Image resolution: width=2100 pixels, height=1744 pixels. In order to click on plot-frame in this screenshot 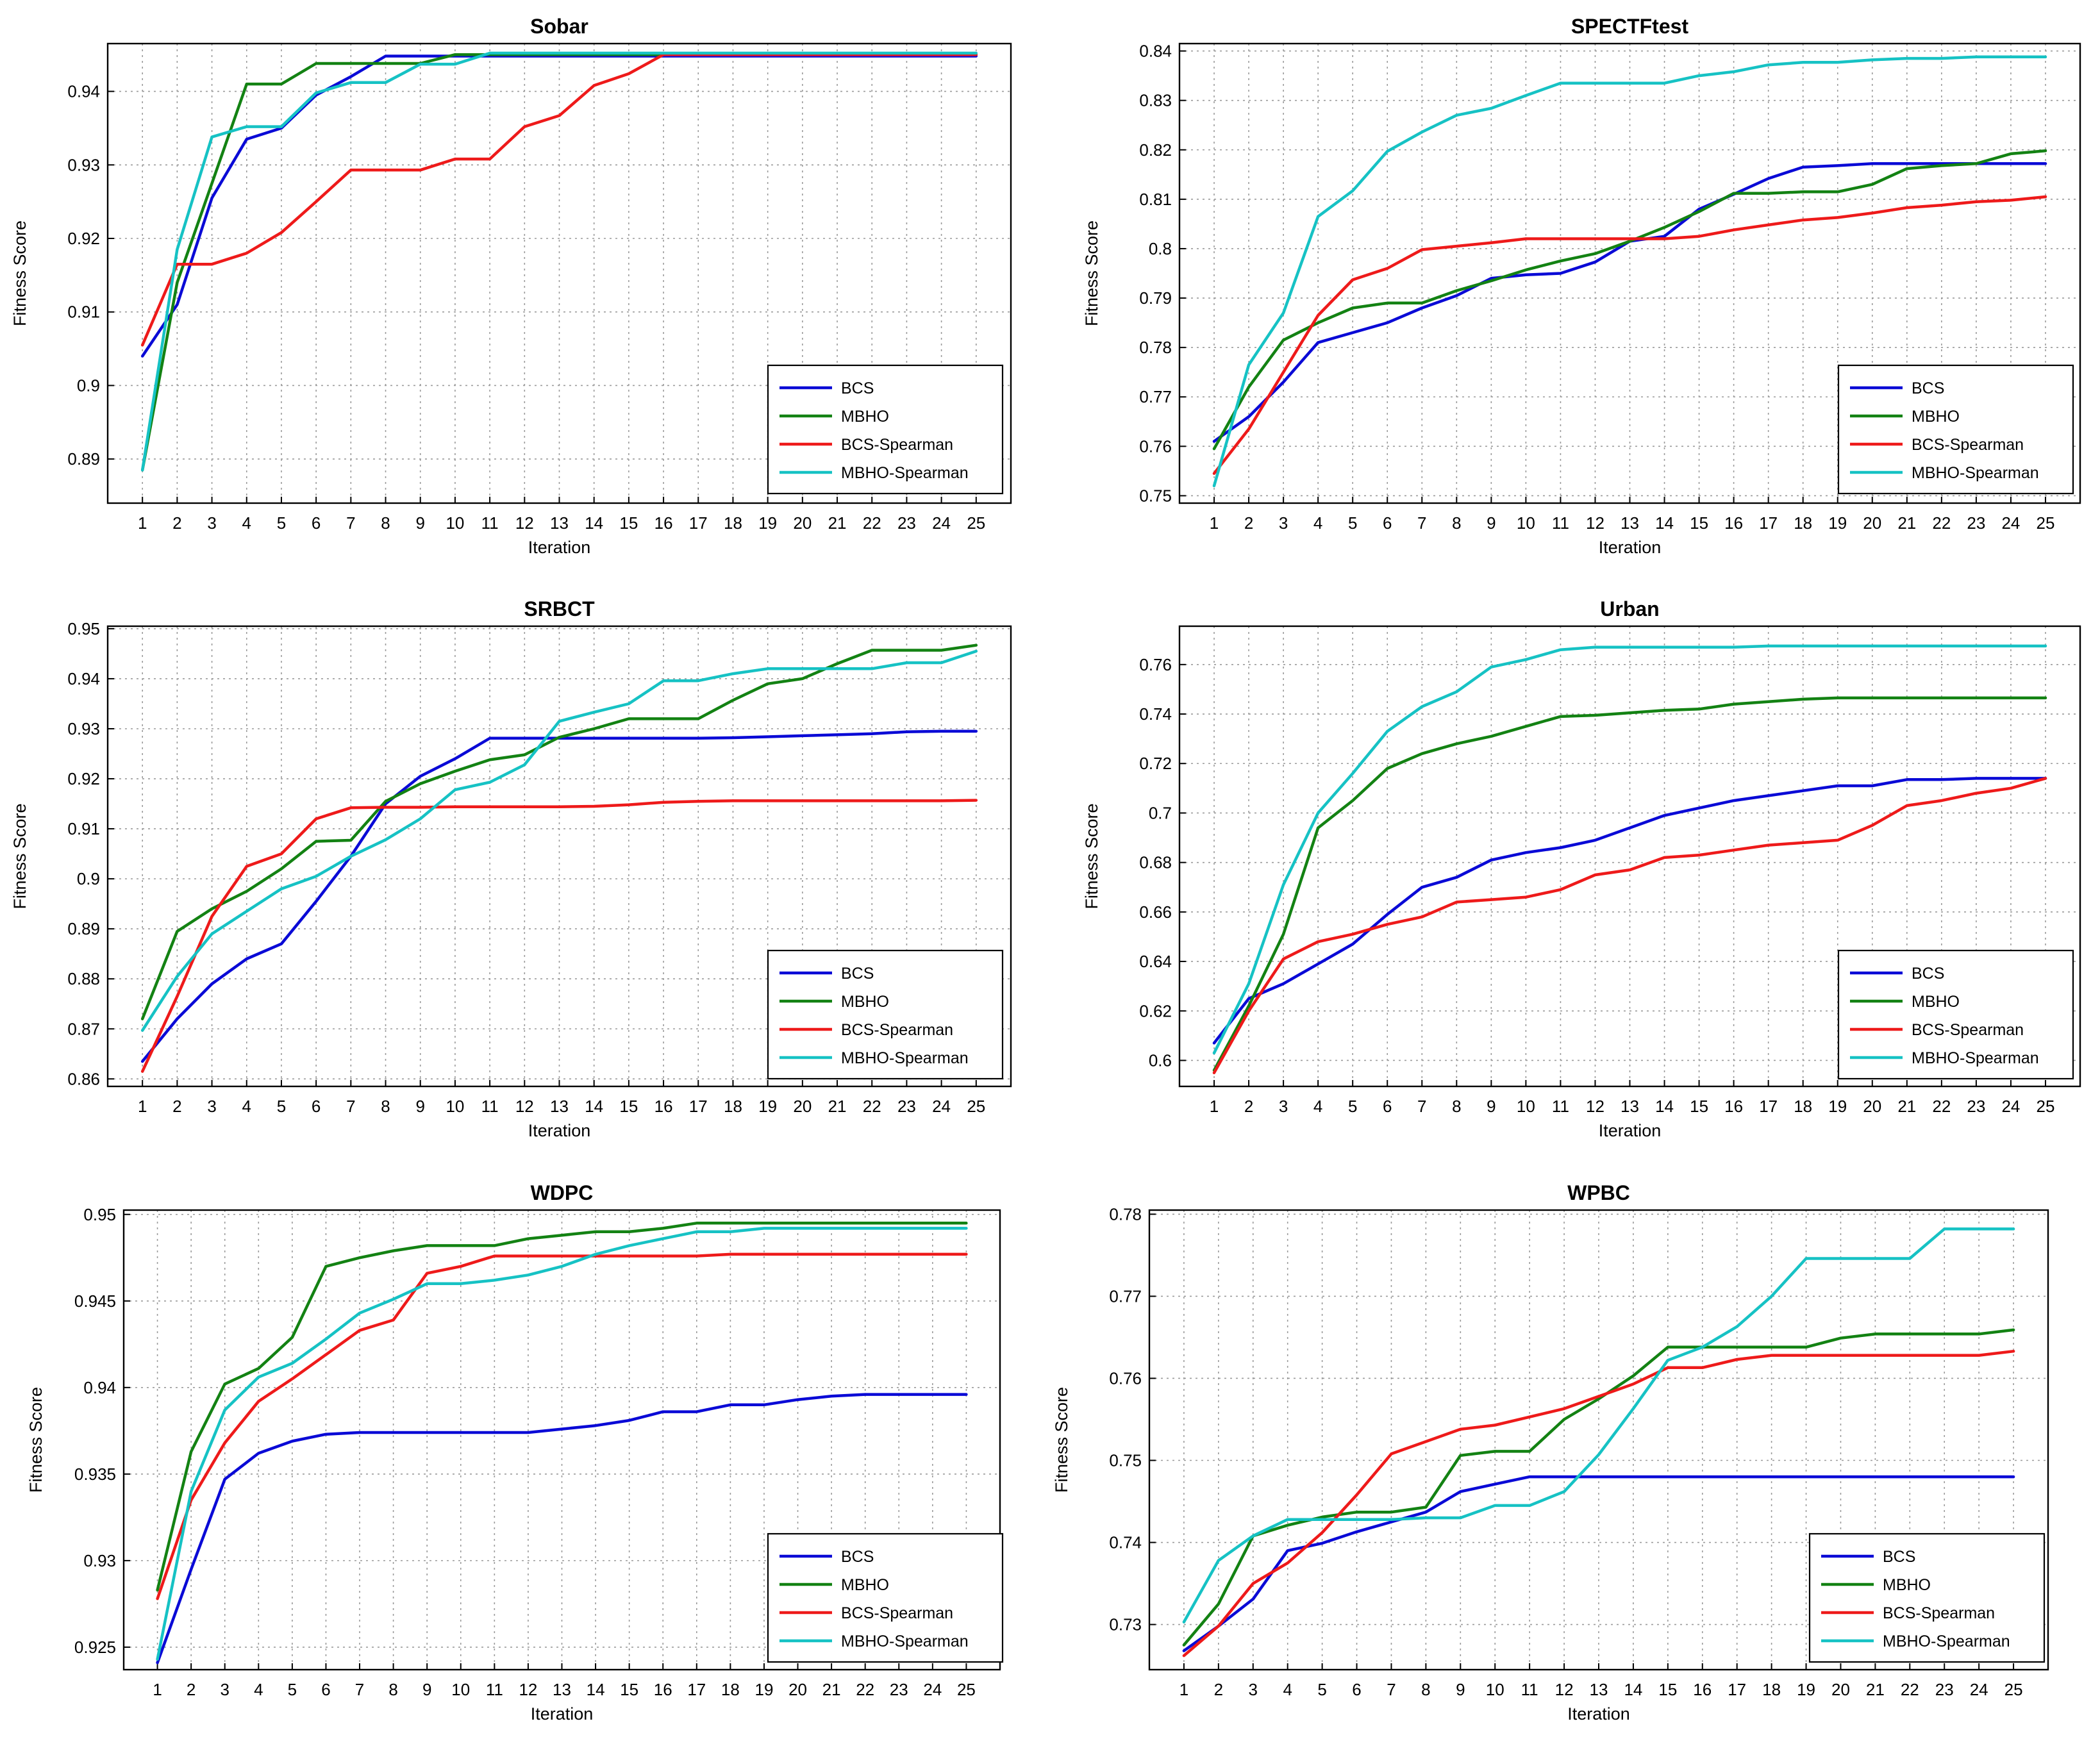, I will do `click(559, 857)`.